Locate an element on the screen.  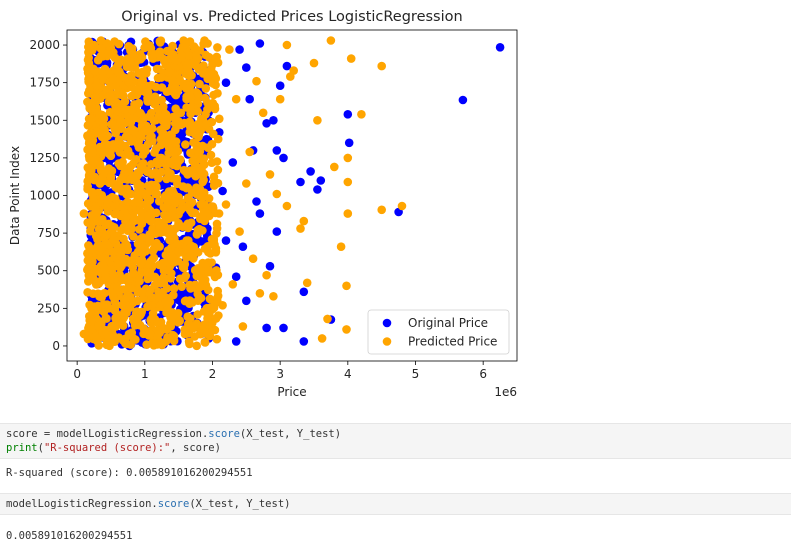
code-token: score is located at coordinates (224, 434).